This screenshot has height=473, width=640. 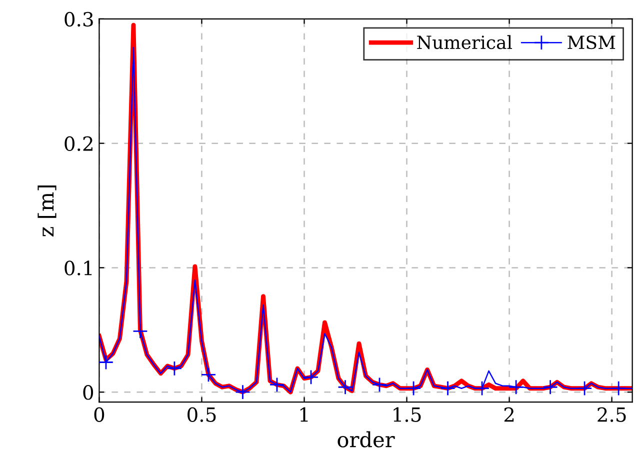 What do you see at coordinates (78, 19) in the screenshot?
I see `y-tick-label: 0.3` at bounding box center [78, 19].